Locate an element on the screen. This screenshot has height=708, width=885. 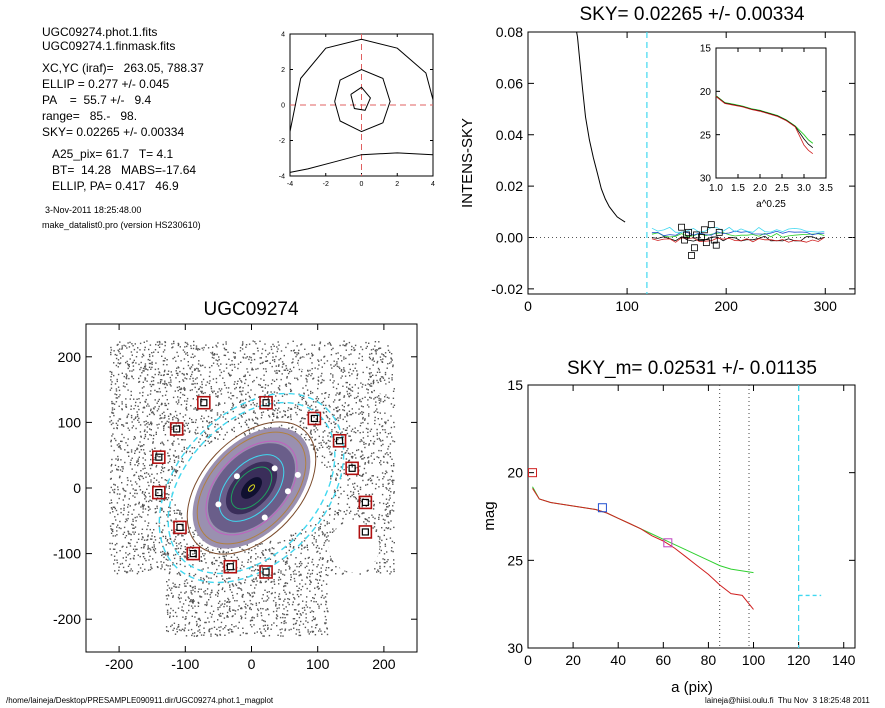
profile-xlabel: a (pix) is located at coordinates (692, 687).